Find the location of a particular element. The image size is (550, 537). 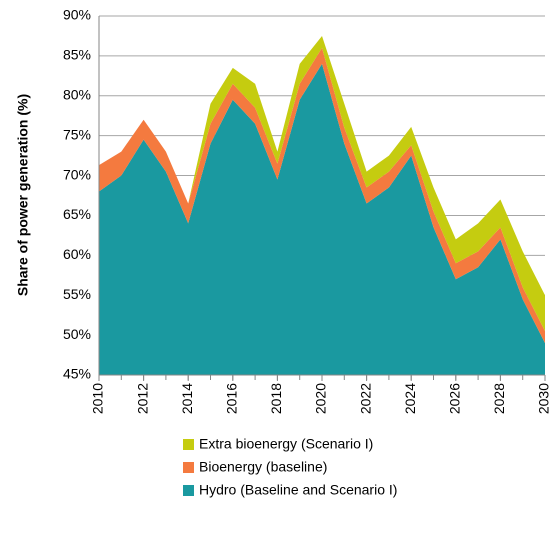

x-tick-label: 2016 is located at coordinates (232, 398).